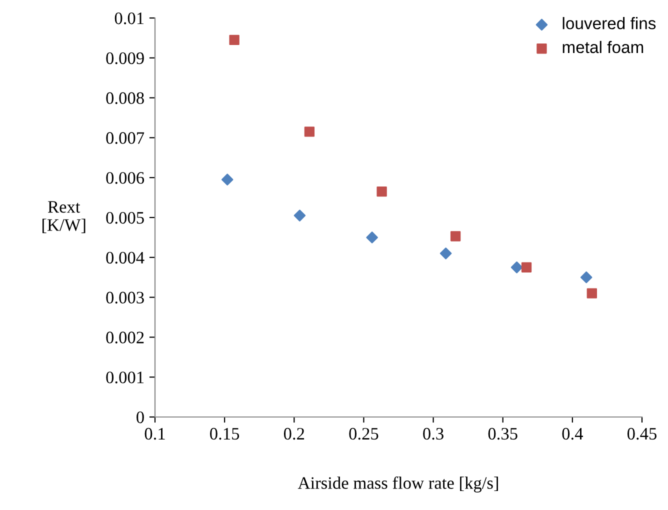  Describe the element at coordinates (294, 434) in the screenshot. I see `x-tick-label: 0.2` at that location.